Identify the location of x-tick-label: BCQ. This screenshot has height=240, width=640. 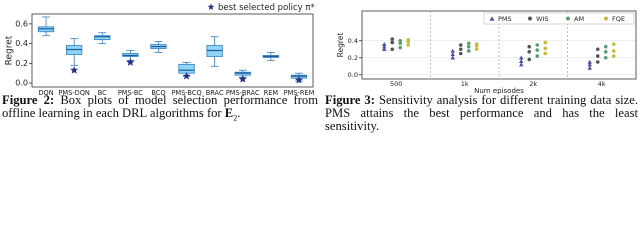
(158, 92).